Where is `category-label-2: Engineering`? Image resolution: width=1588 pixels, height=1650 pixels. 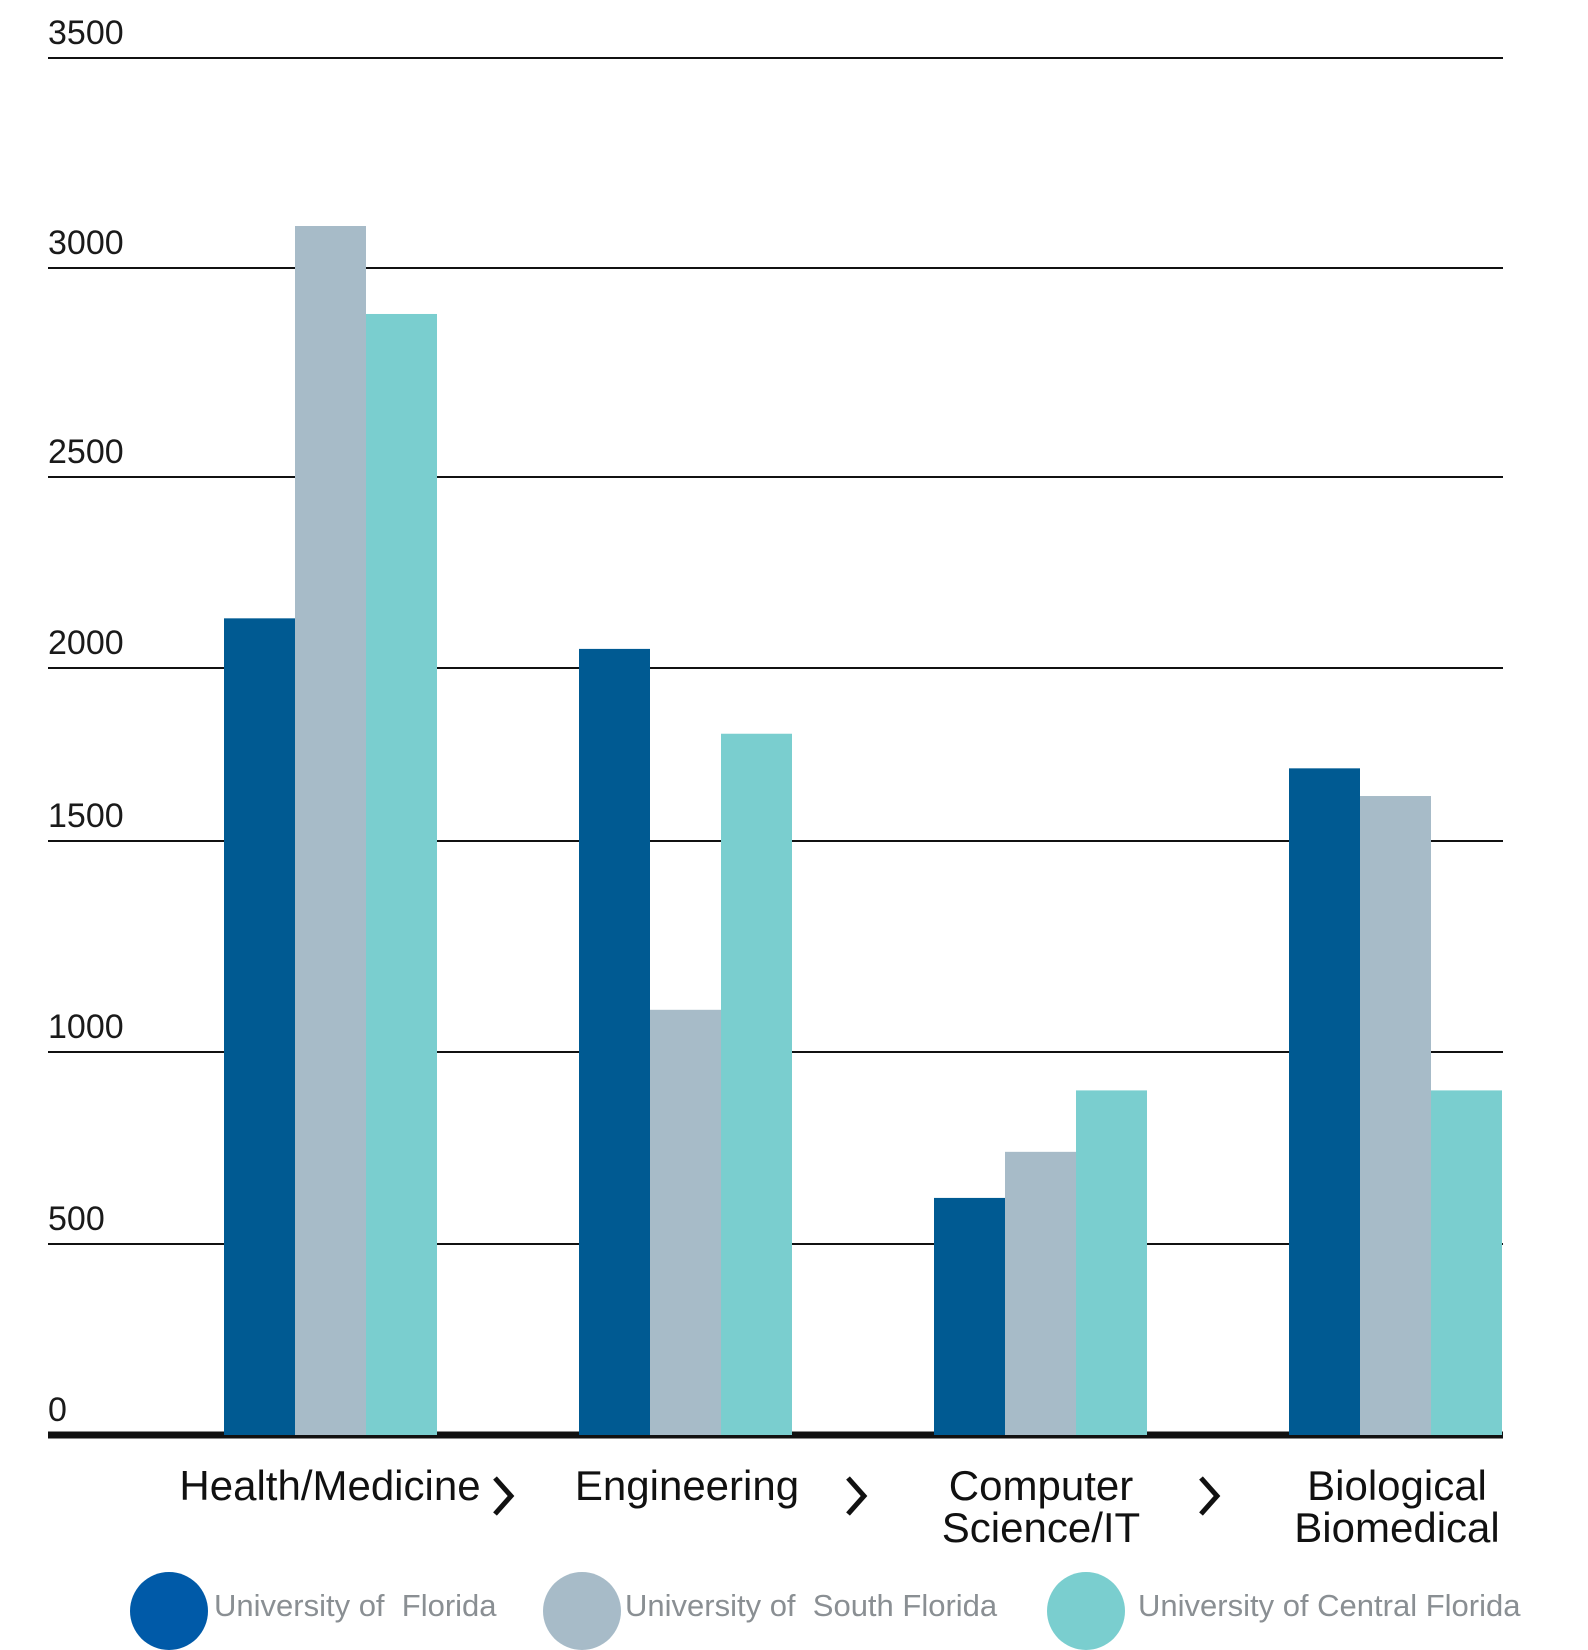
category-label-2: Engineering is located at coordinates (687, 1485).